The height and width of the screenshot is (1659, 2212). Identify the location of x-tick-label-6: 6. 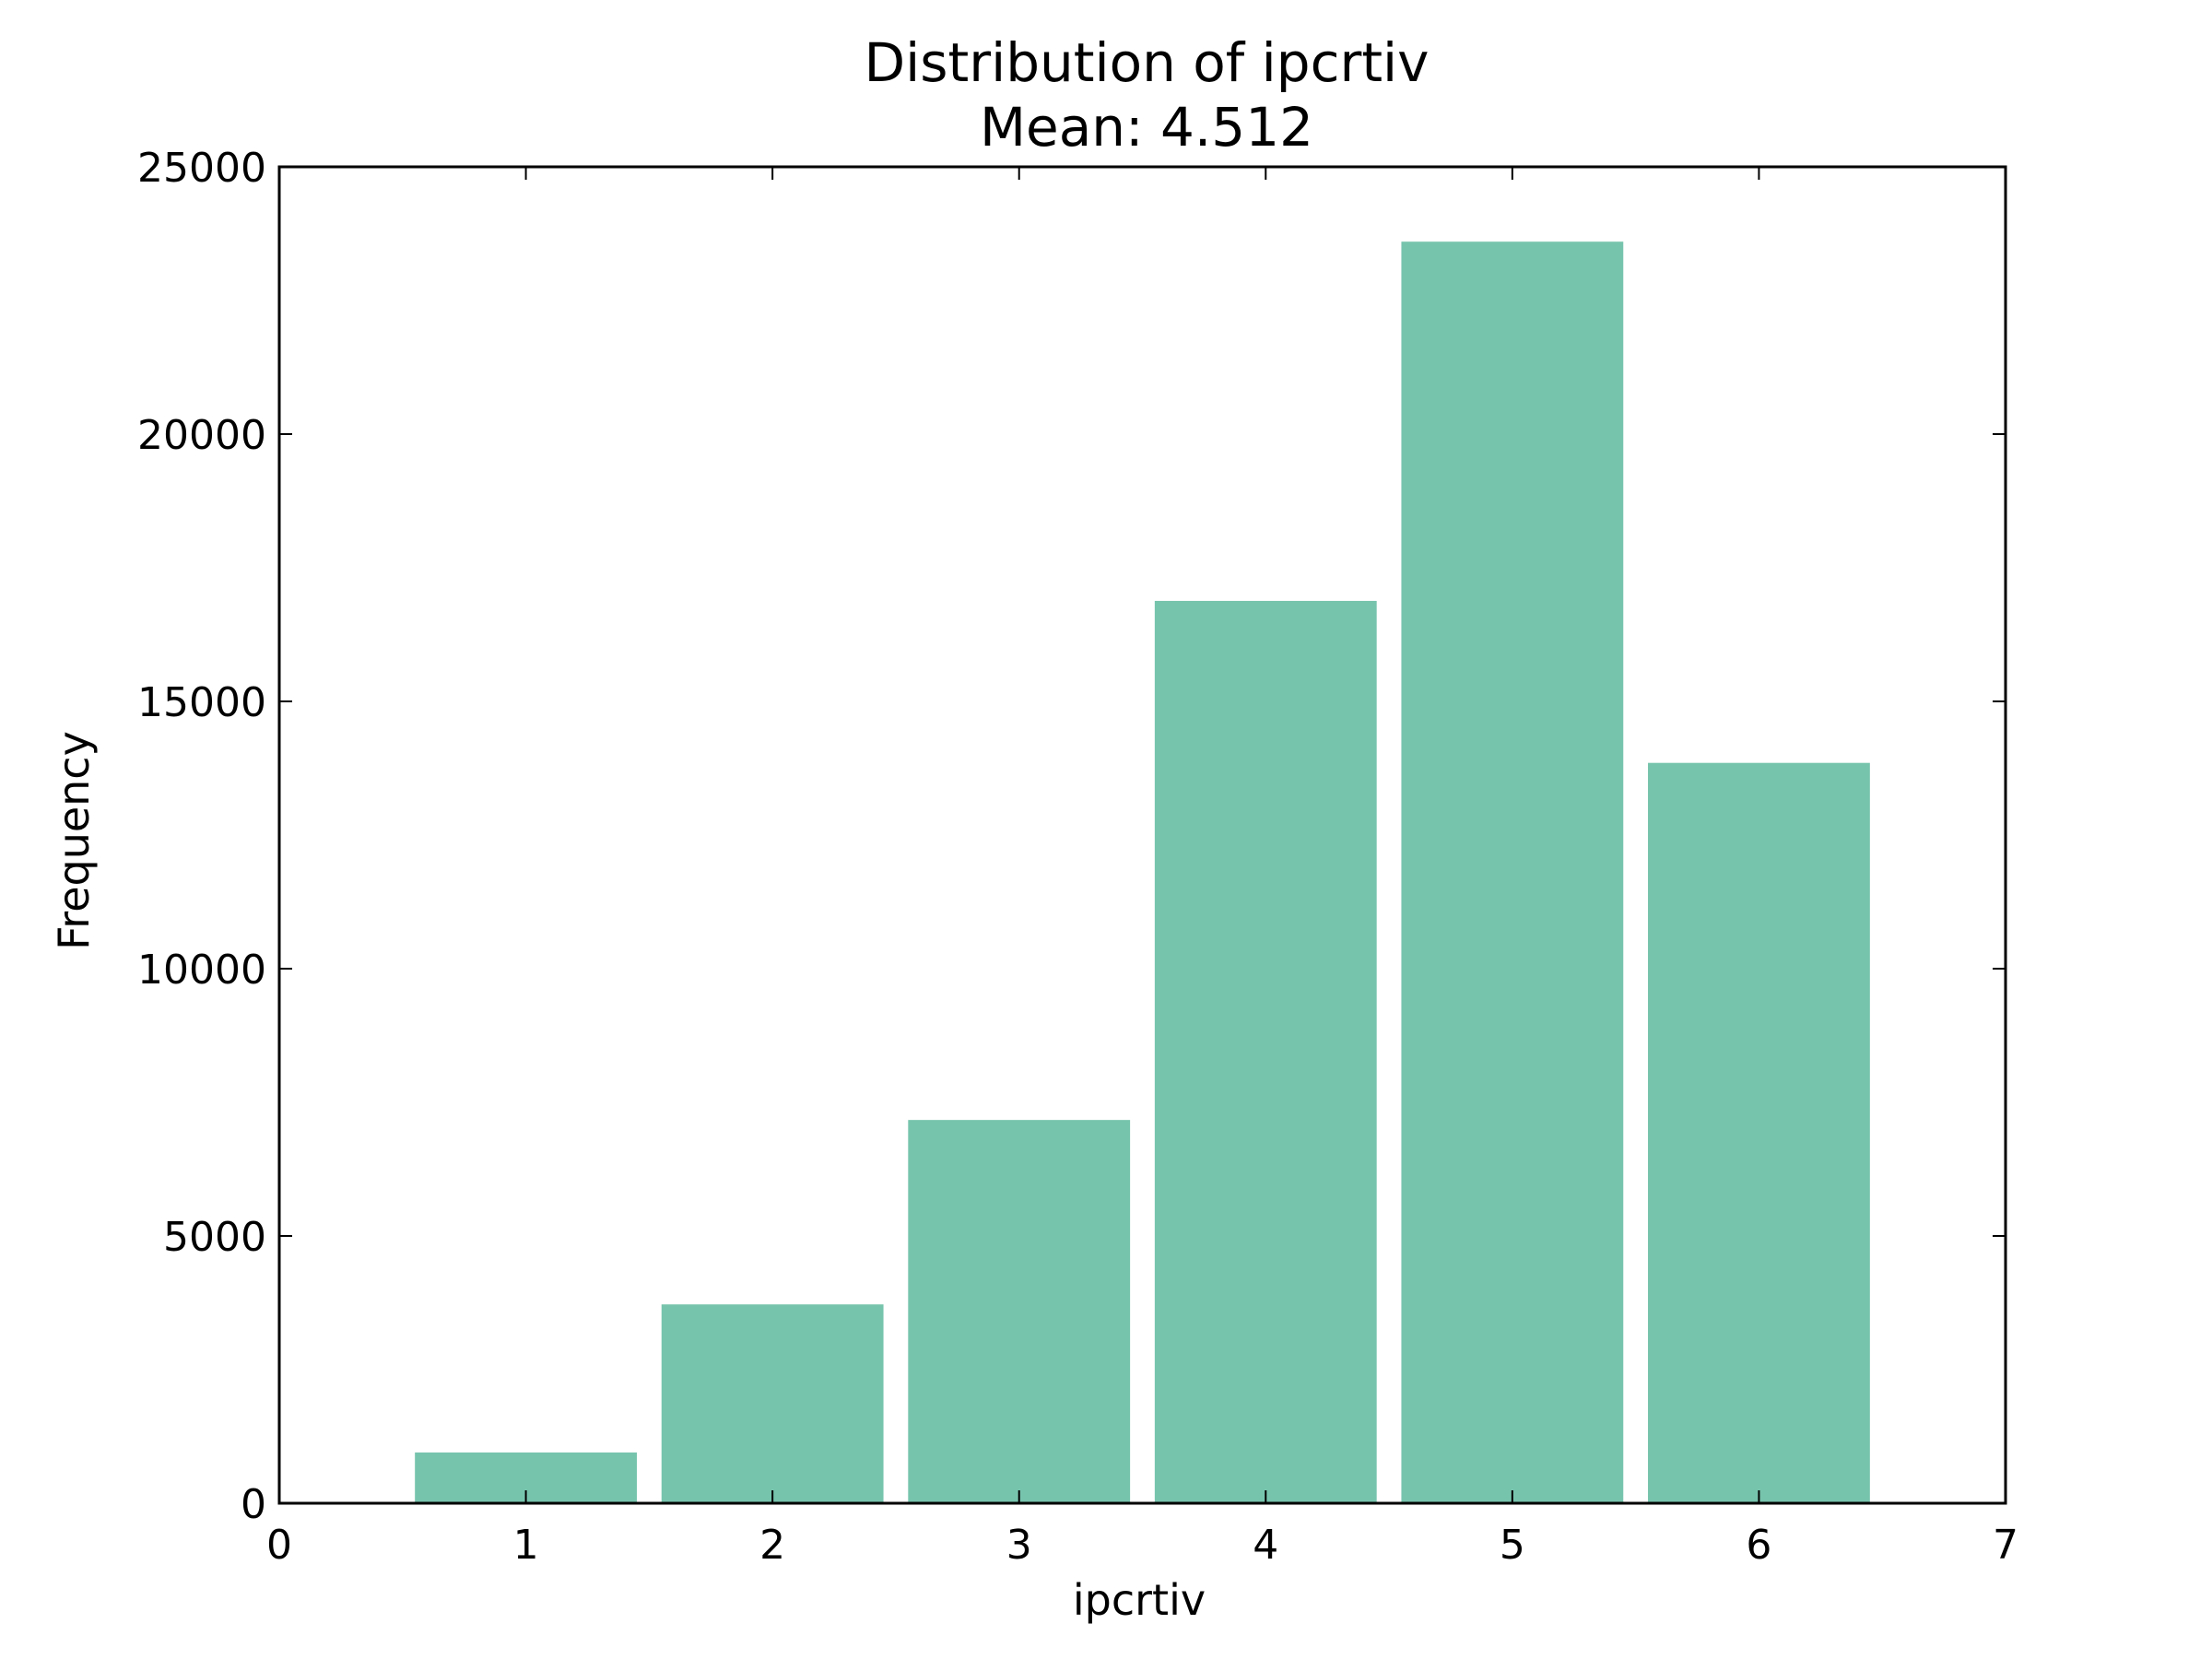
(1758, 1545).